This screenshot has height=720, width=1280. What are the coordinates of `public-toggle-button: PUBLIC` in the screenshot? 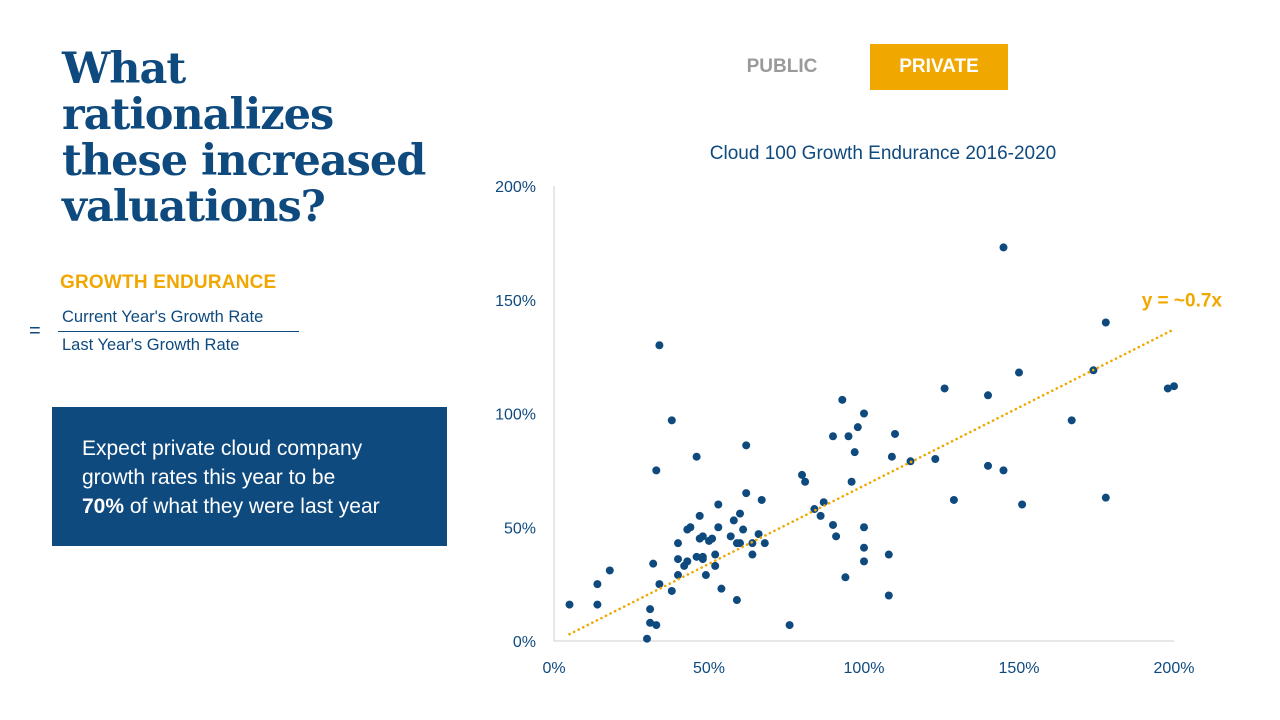 It's located at (782, 66).